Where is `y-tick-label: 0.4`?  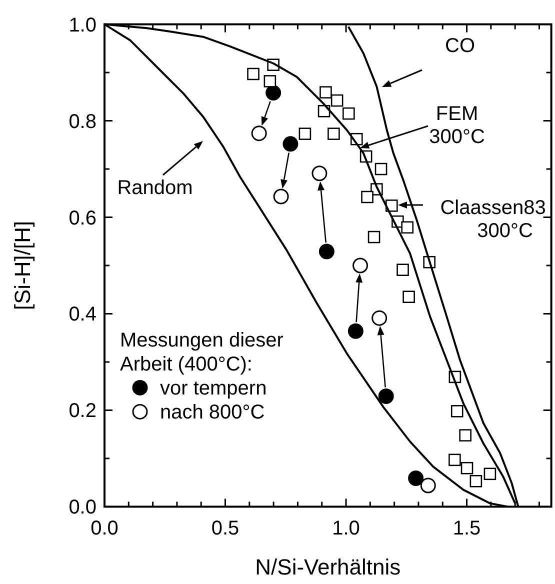
y-tick-label: 0.4 is located at coordinates (82, 315).